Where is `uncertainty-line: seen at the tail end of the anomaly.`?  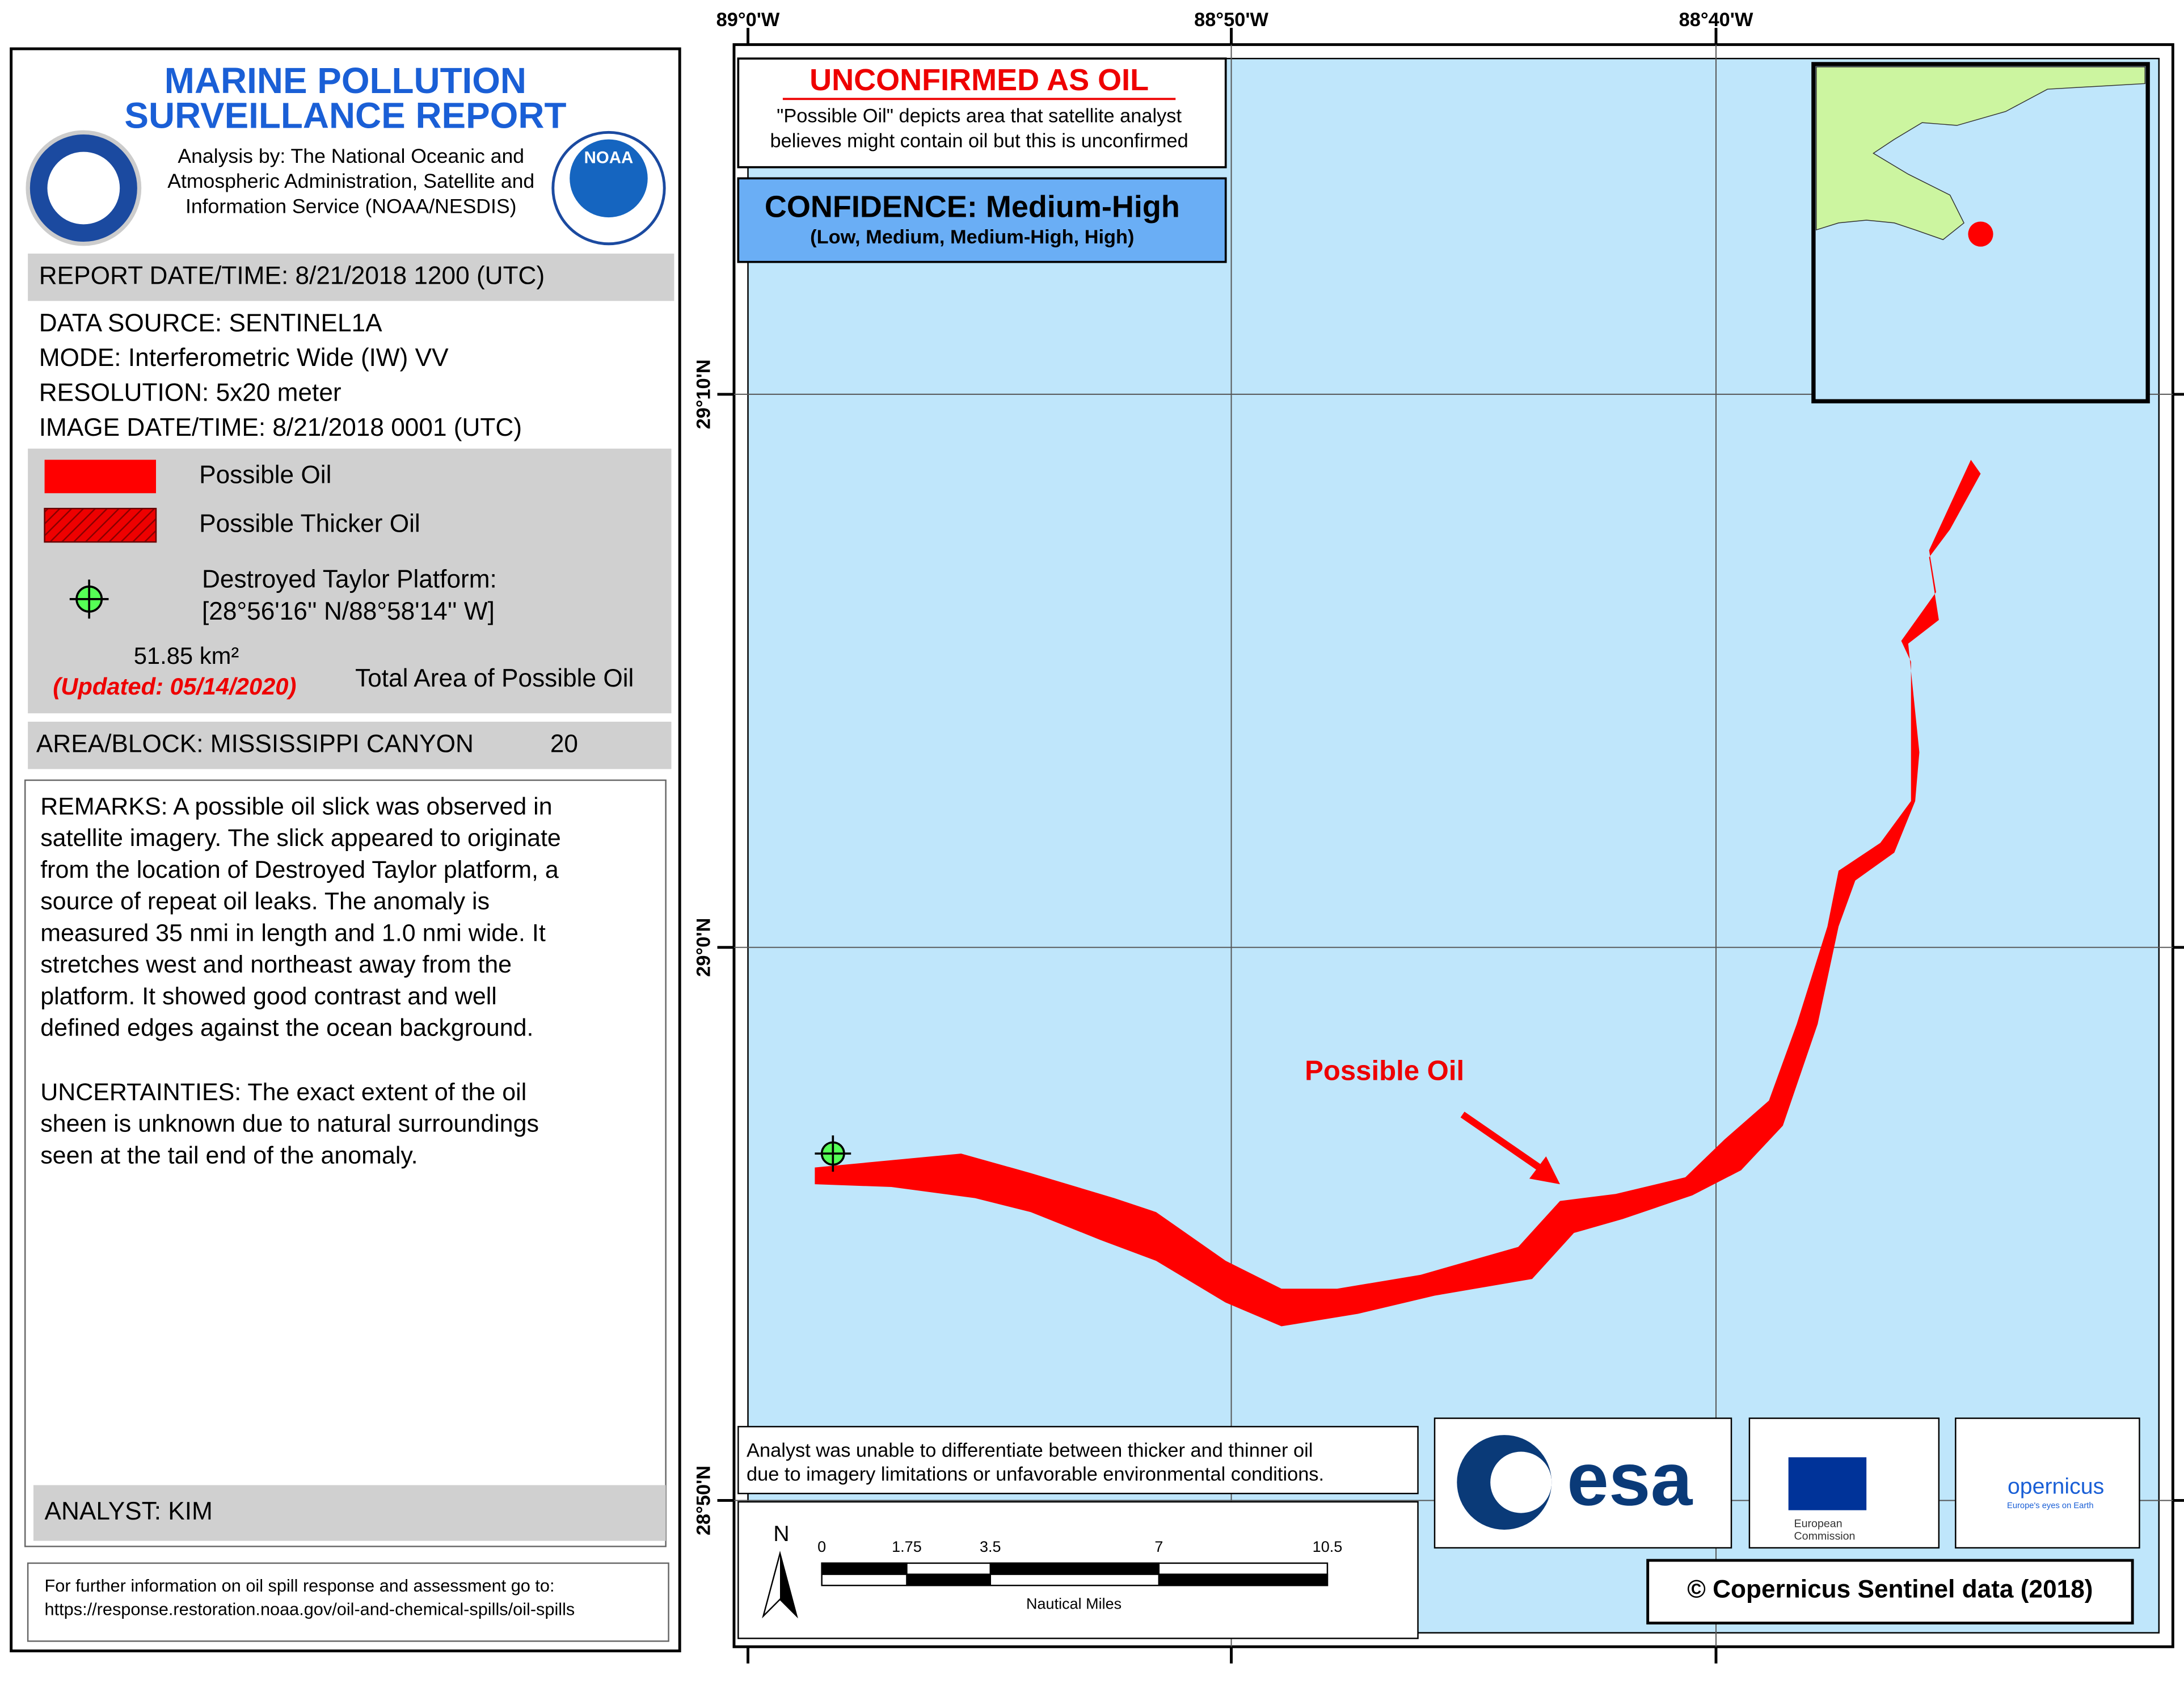 uncertainty-line: seen at the tail end of the anomaly. is located at coordinates (229, 1155).